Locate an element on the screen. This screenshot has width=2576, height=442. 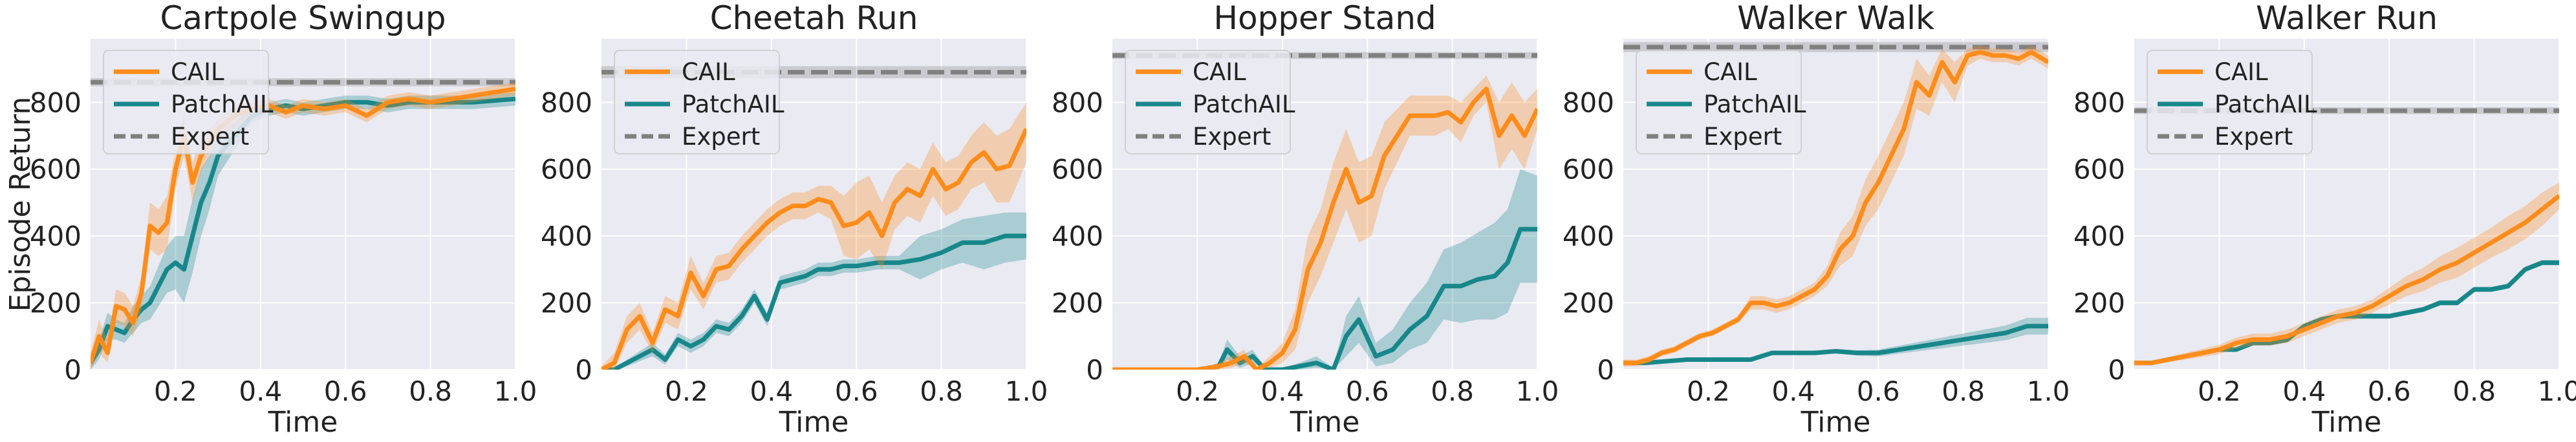
cail-band is located at coordinates (813, 236).